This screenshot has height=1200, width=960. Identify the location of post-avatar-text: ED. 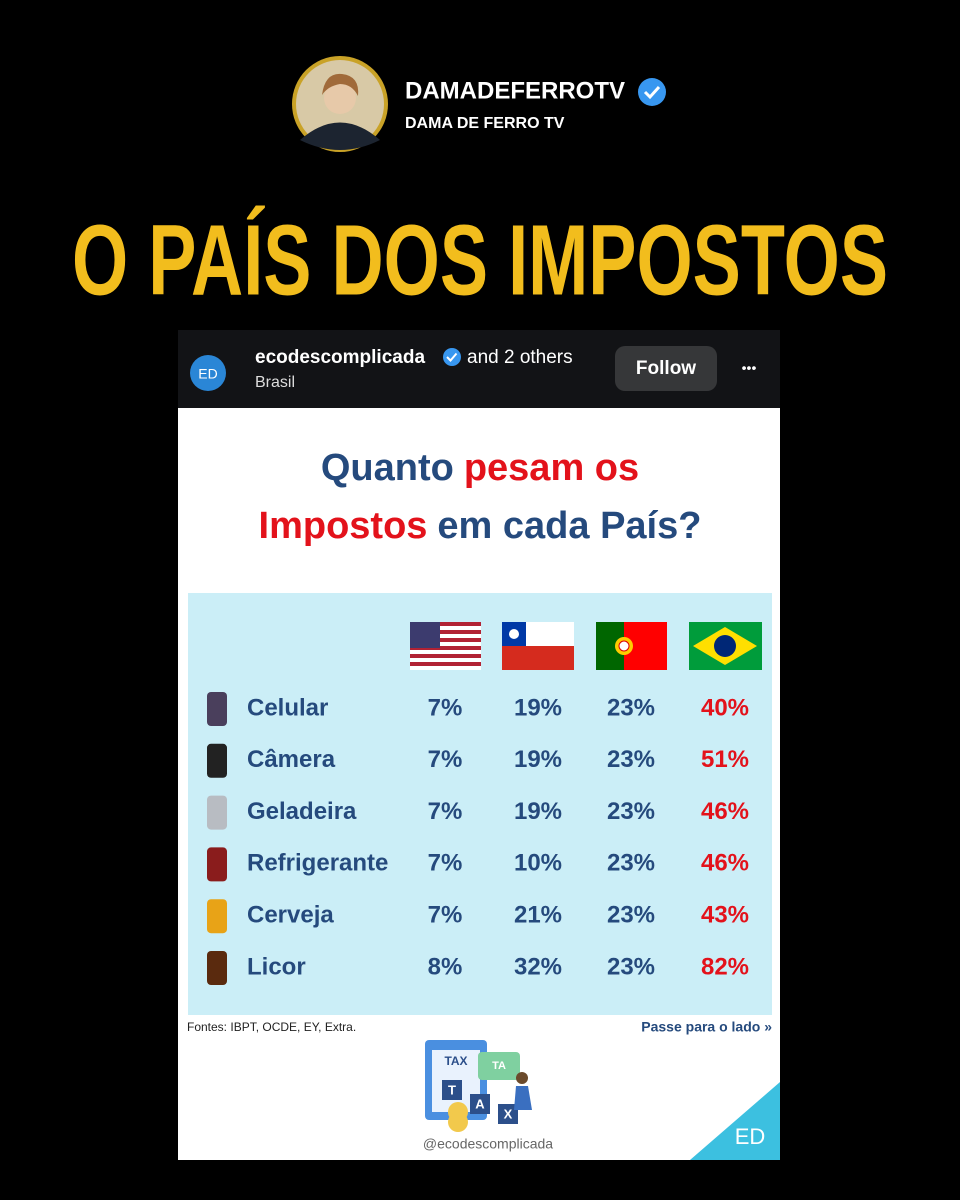
(207, 374).